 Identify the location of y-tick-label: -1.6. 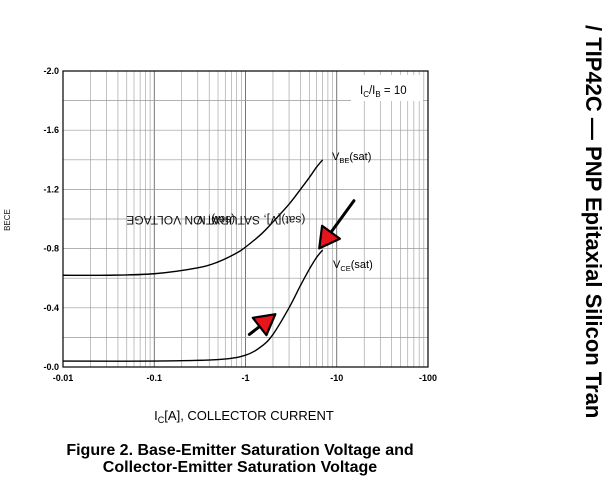
(51, 130).